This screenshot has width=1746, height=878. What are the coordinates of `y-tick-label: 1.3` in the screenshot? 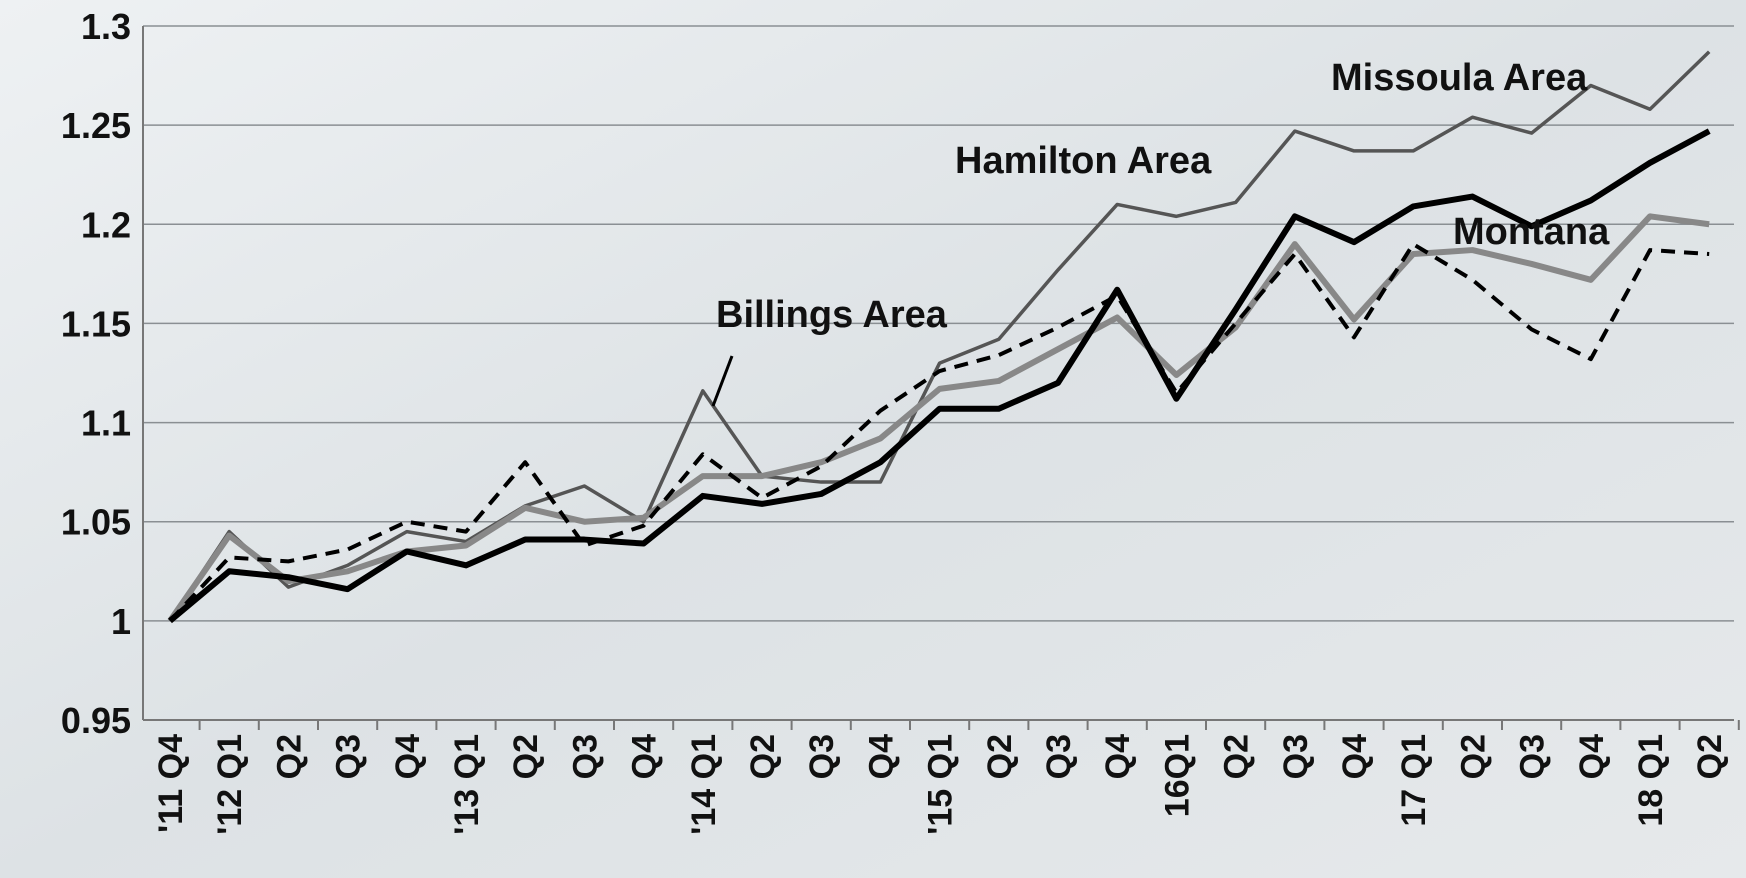 It's located at (106, 26).